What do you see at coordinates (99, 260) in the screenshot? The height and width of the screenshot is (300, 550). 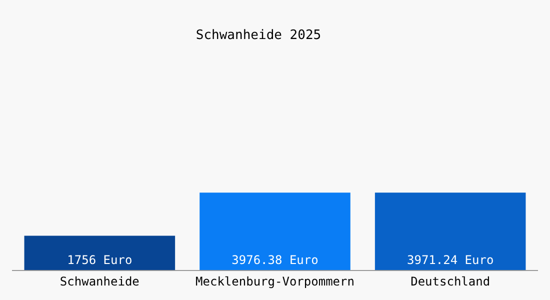 I see `data-label: 1756 Euro` at bounding box center [99, 260].